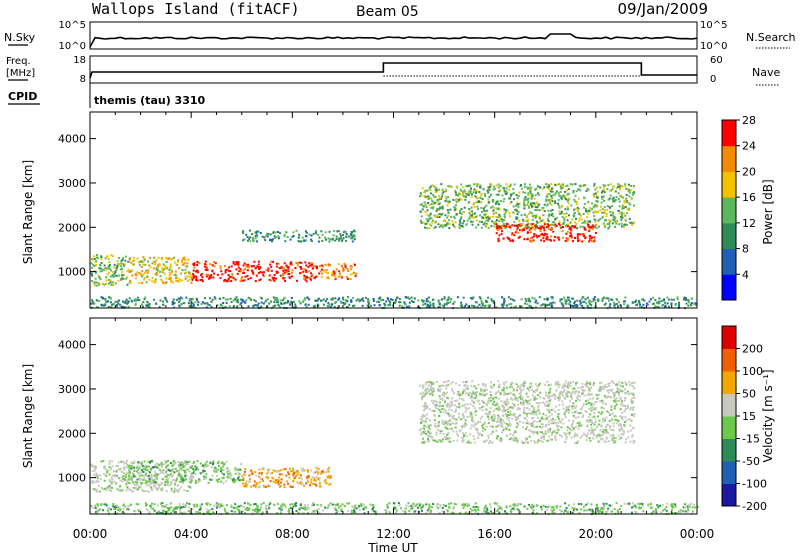 The image size is (800, 554). What do you see at coordinates (766, 72) in the screenshot?
I see `nave-label: Nave` at bounding box center [766, 72].